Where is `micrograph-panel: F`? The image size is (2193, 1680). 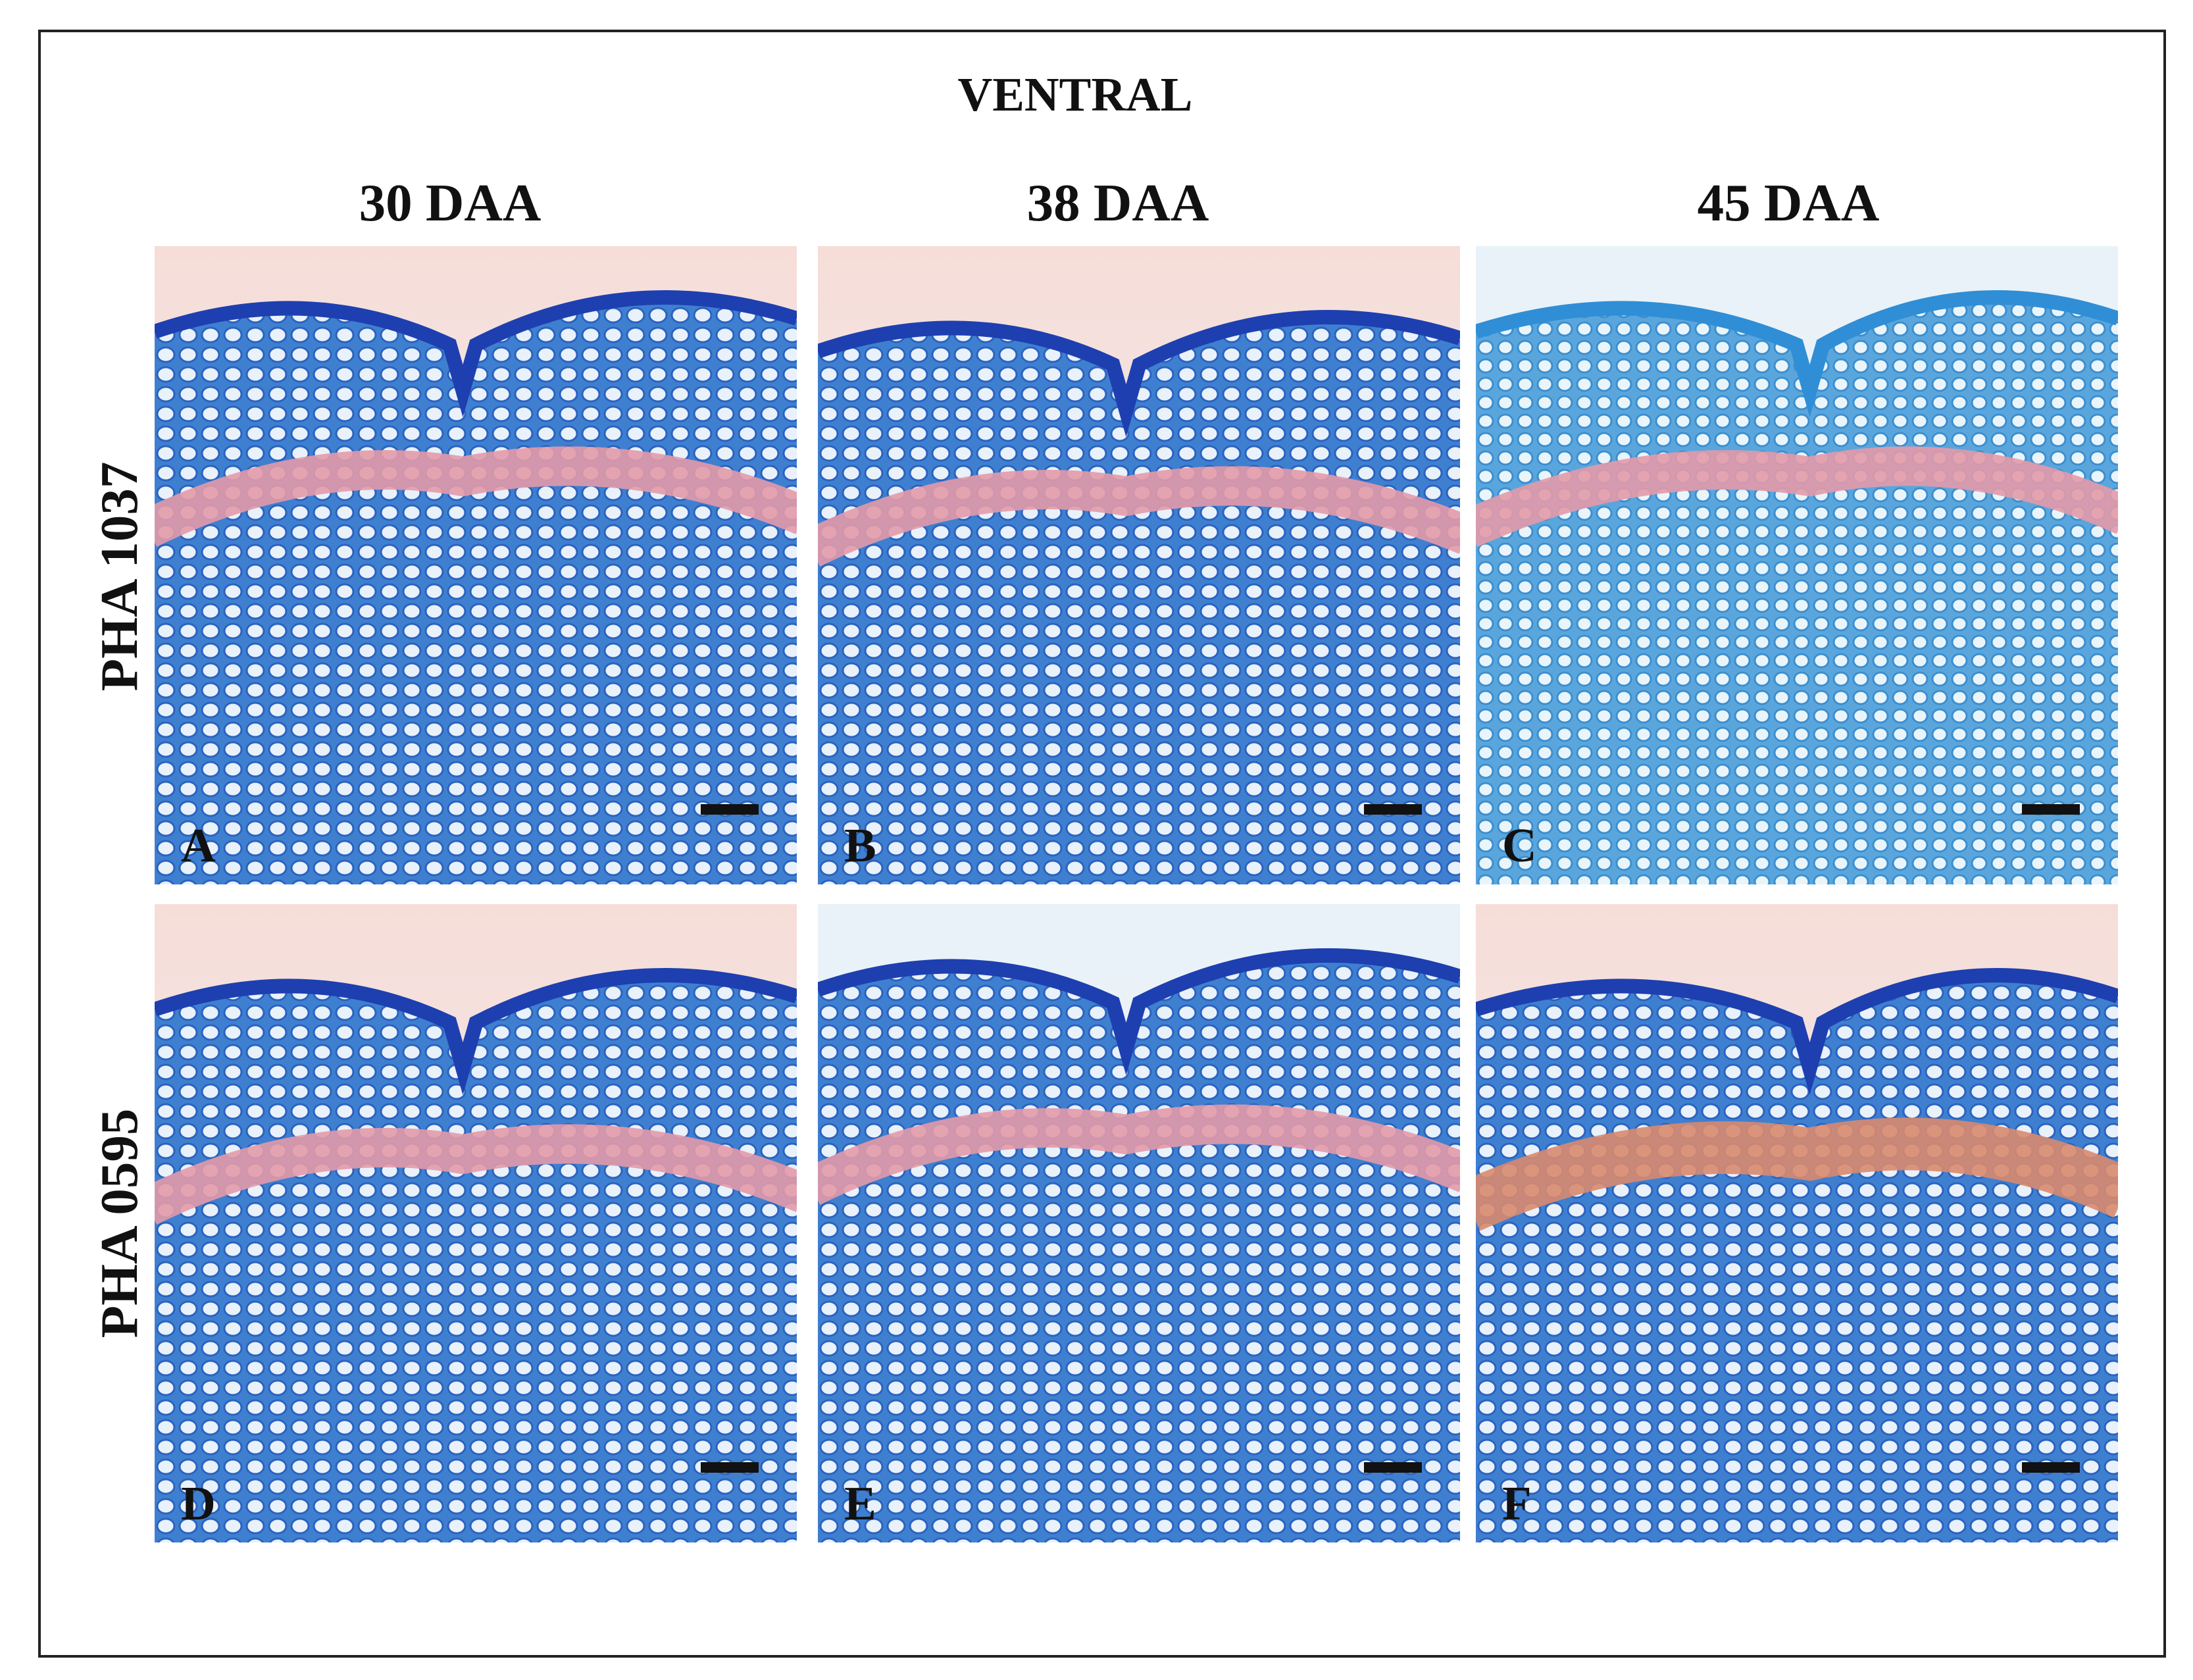
micrograph-panel: F is located at coordinates (1797, 1223).